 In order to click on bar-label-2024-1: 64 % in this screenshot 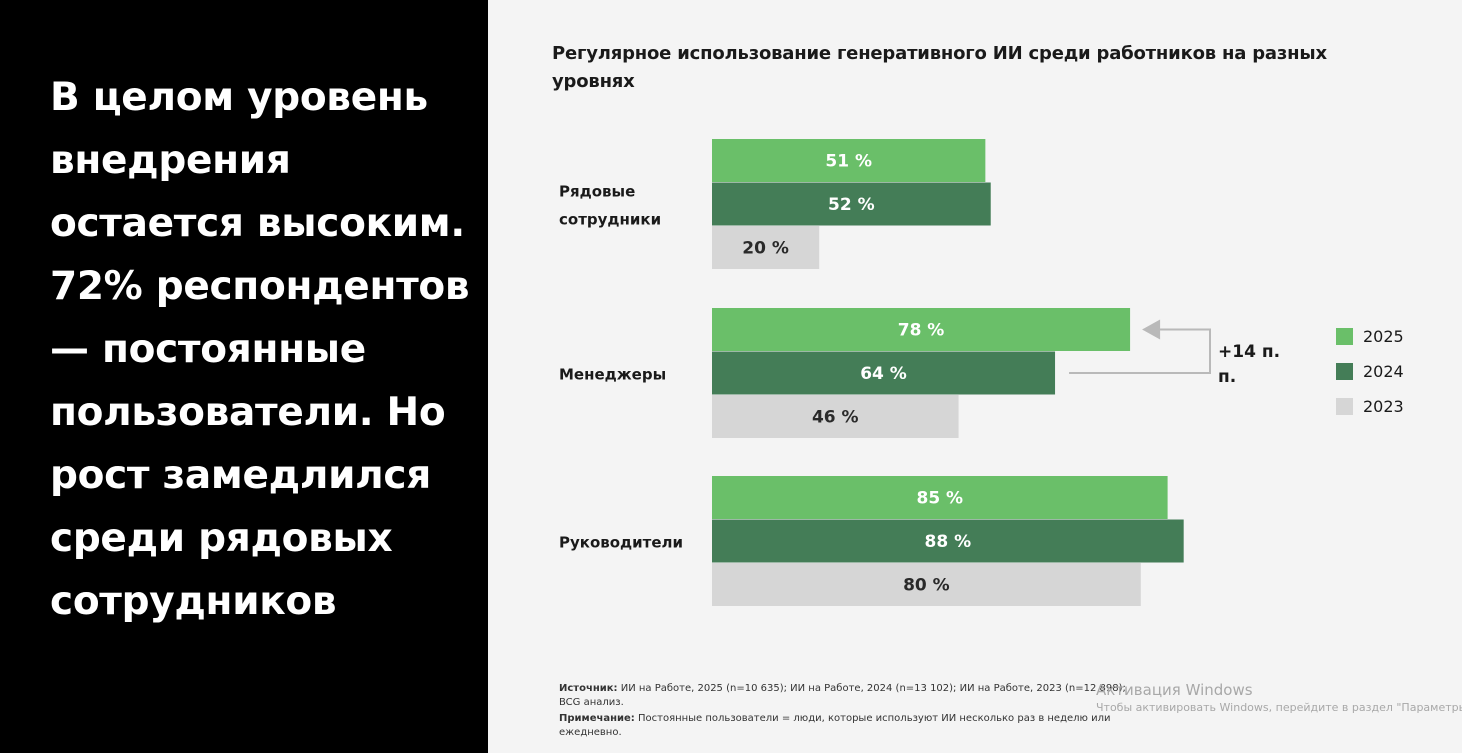, I will do `click(883, 374)`.